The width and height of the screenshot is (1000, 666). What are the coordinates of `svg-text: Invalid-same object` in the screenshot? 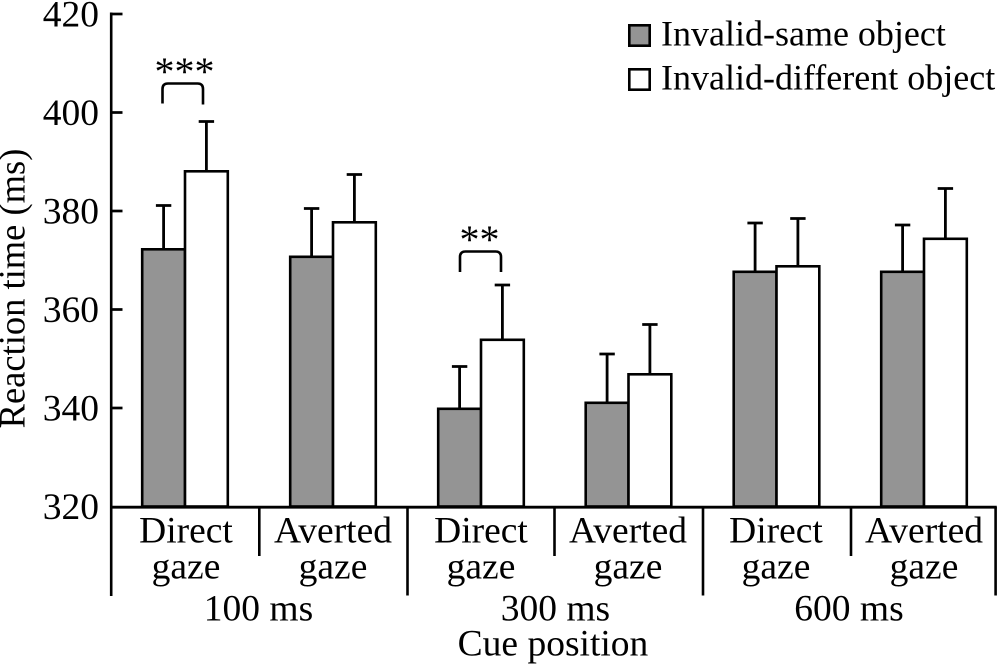 It's located at (803, 34).